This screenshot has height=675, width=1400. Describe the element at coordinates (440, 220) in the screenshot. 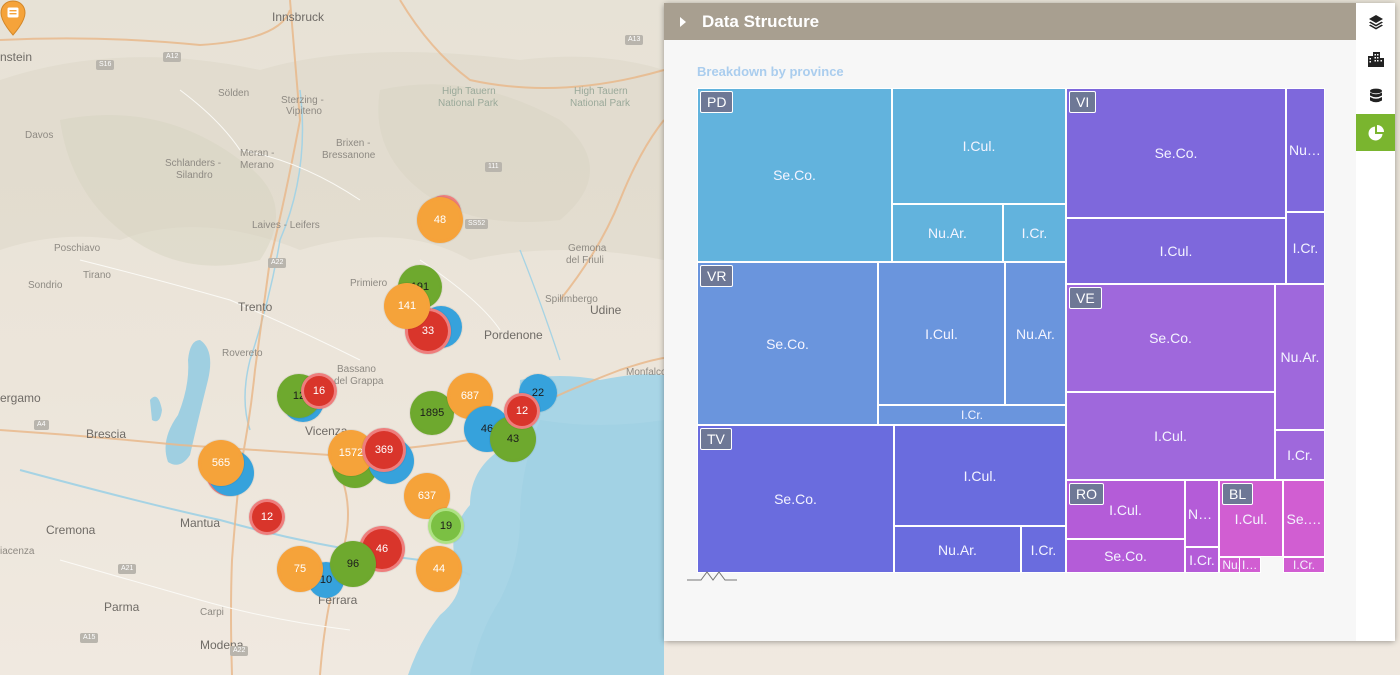

I see `map-cluster-marker: 48` at that location.